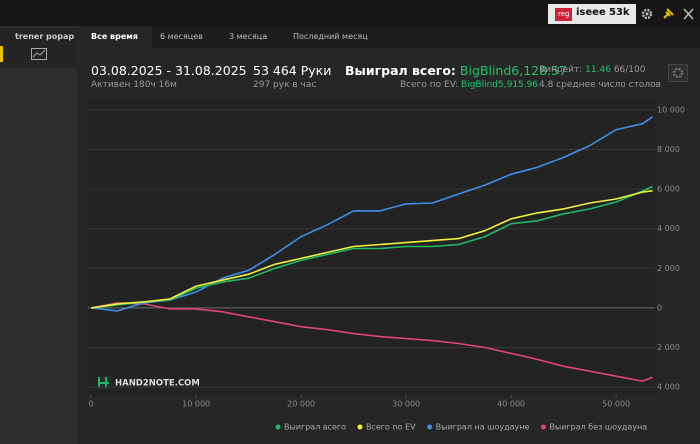  I want to click on watermark-logo, so click(104, 382).